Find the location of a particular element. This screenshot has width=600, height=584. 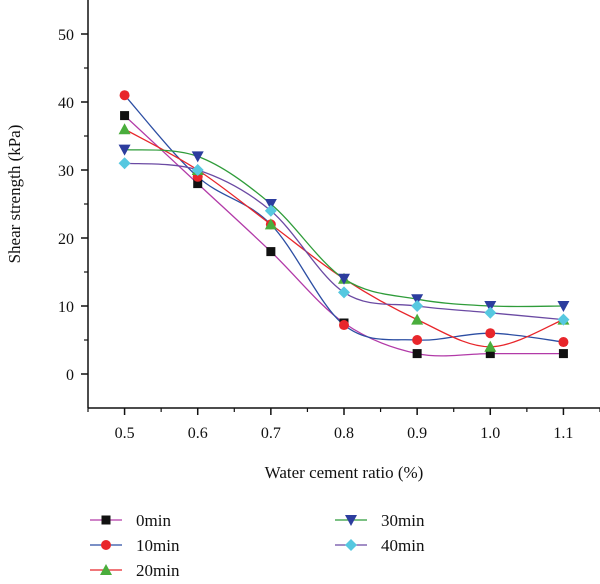

x-tick-label: 0.9 is located at coordinates (417, 433).